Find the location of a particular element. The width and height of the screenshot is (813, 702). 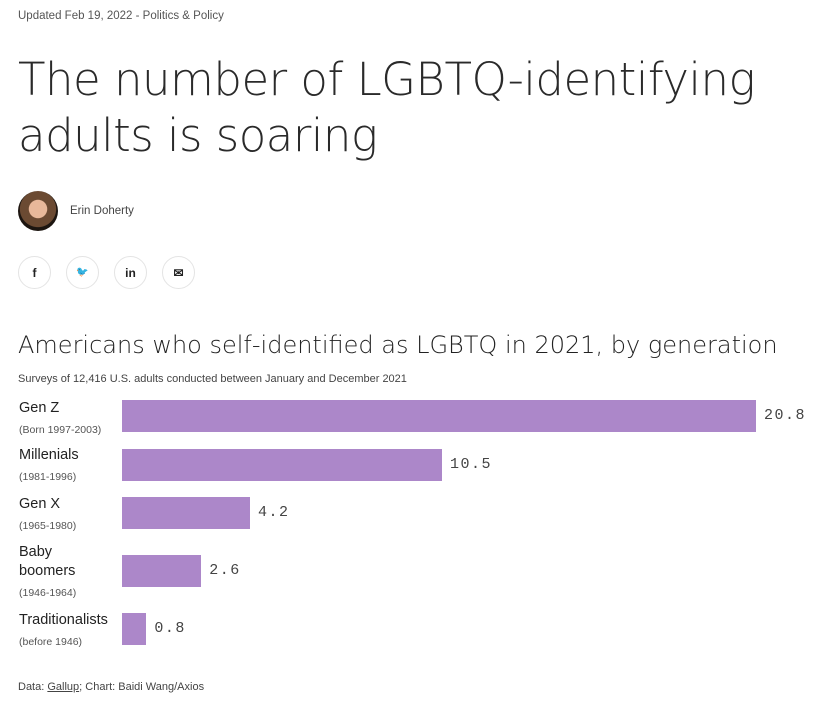

category-name: Gen X is located at coordinates (40, 504).